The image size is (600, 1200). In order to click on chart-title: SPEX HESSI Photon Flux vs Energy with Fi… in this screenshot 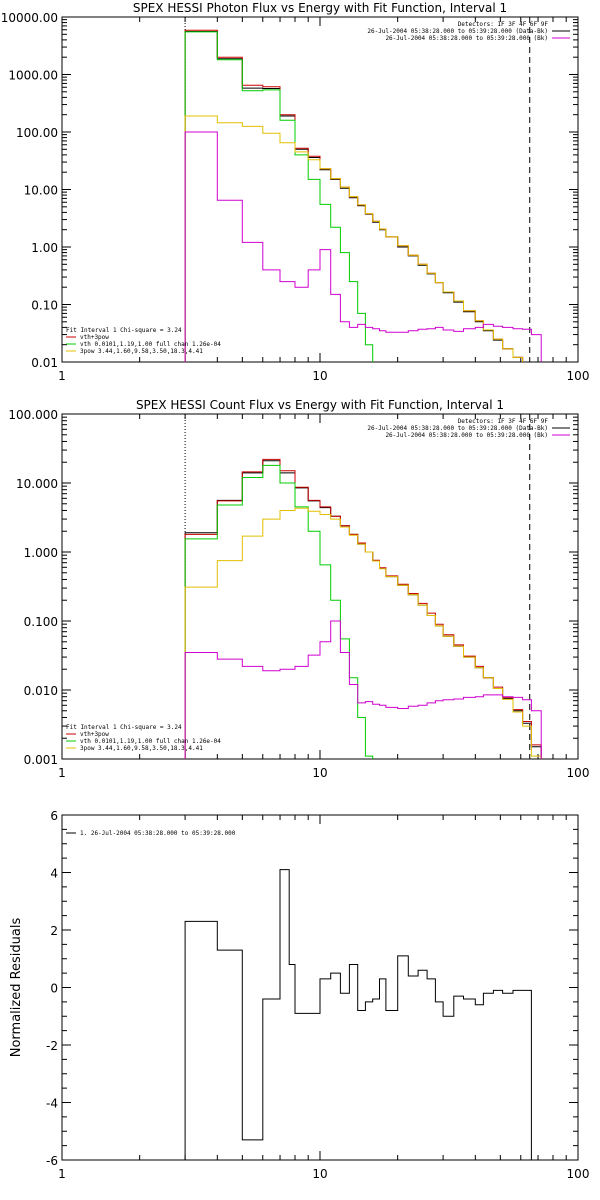, I will do `click(320, 8)`.